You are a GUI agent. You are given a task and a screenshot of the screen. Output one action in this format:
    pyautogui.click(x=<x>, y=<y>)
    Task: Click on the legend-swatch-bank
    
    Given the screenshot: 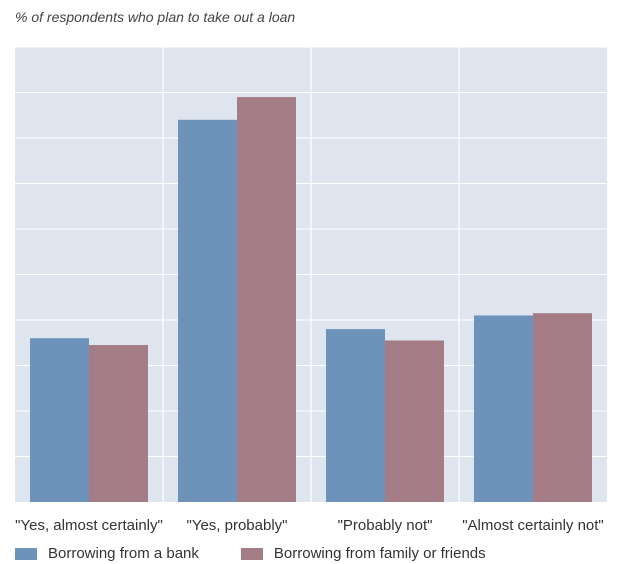 What is the action you would take?
    pyautogui.click(x=26, y=553)
    